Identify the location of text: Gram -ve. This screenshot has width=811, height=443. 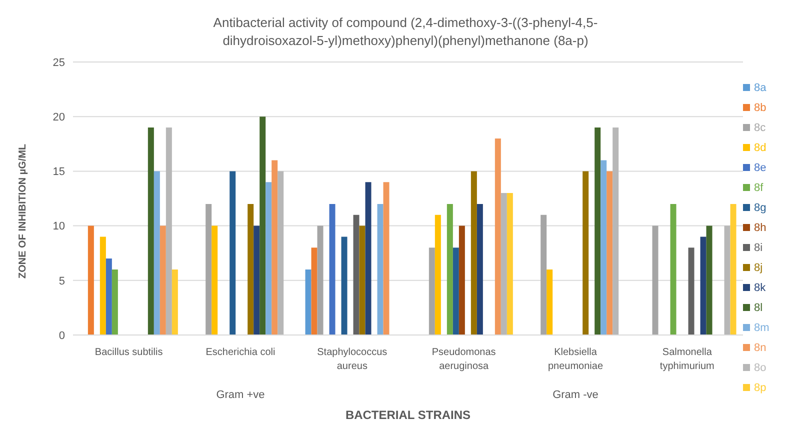
(575, 395).